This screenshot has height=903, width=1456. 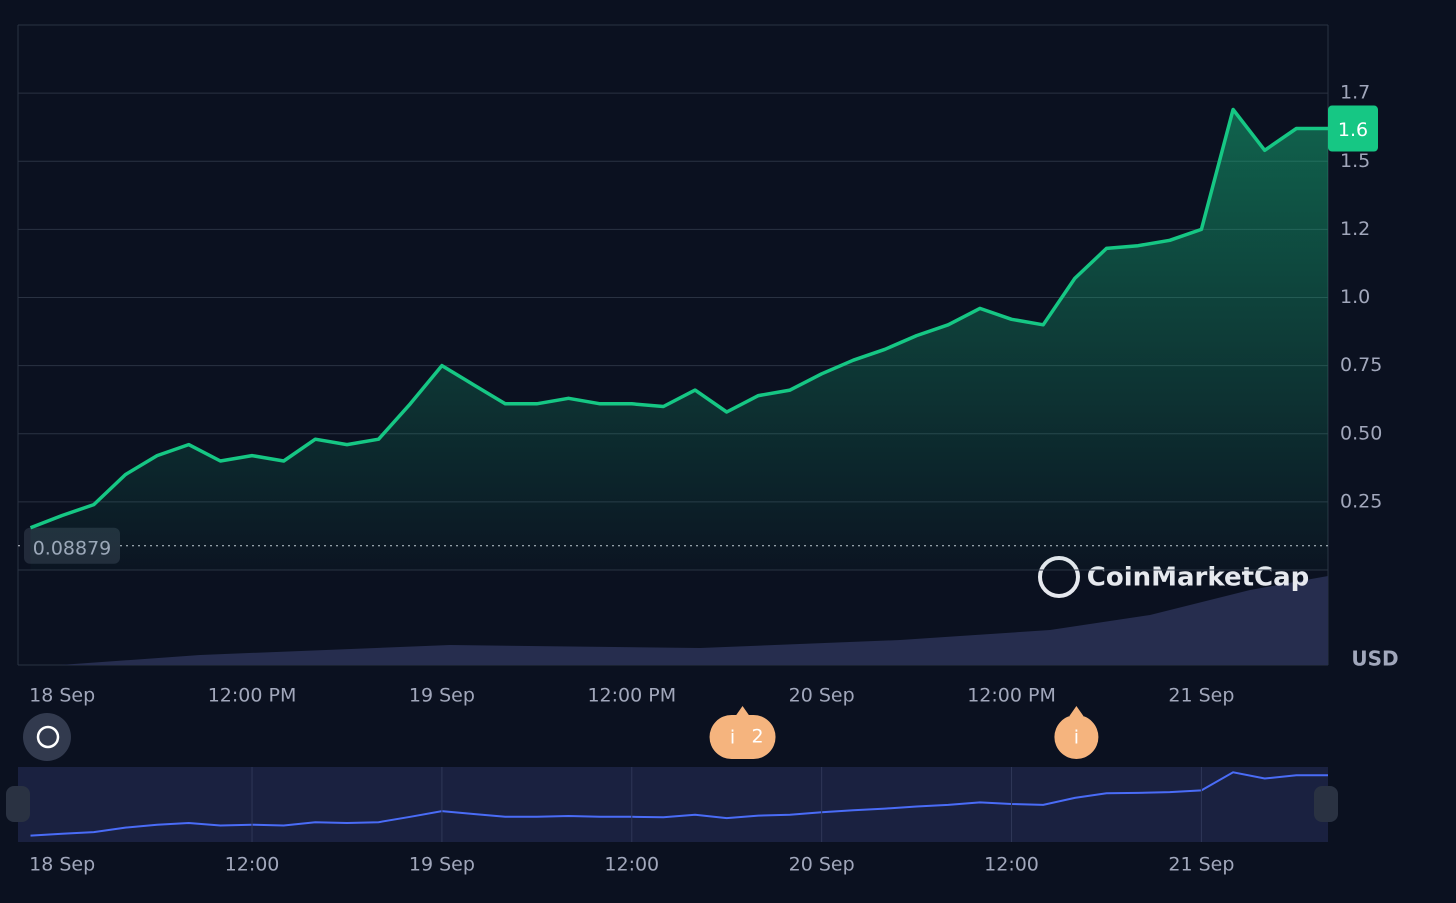 I want to click on y-tick-label: 1.2, so click(x=1355, y=229).